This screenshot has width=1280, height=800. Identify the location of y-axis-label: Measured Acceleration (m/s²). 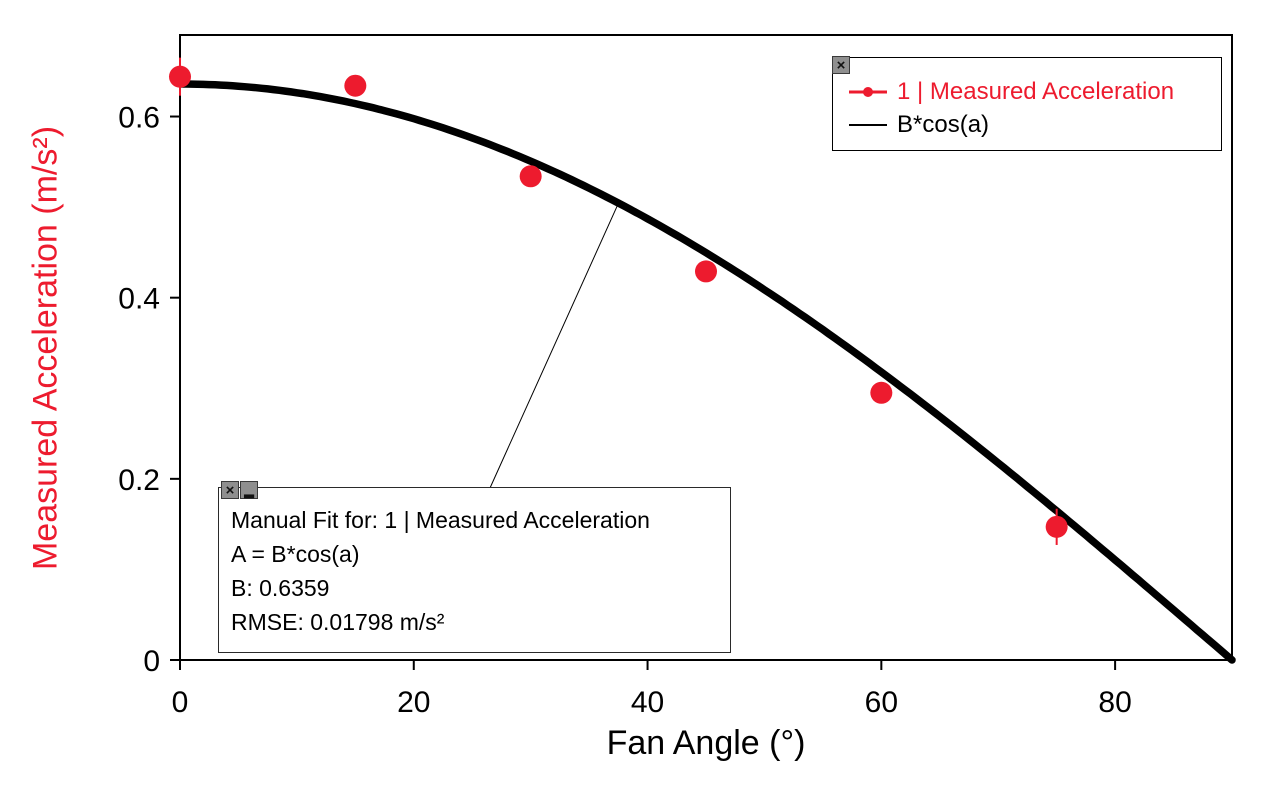
(45, 348).